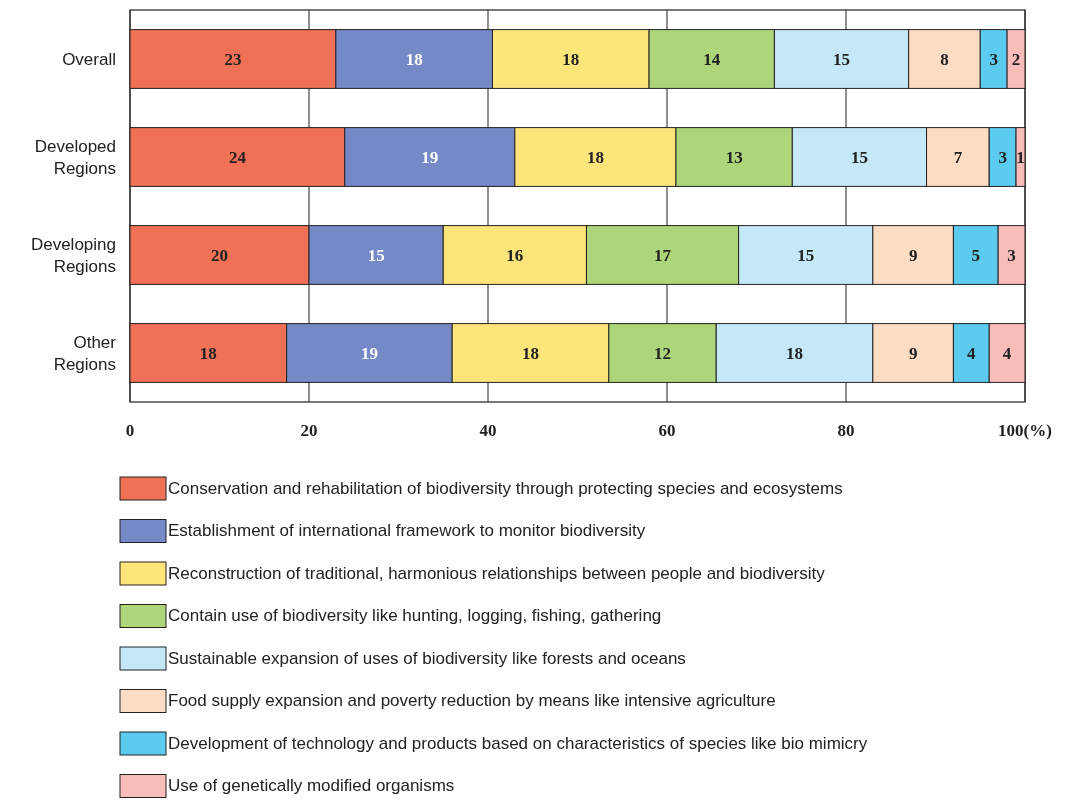 The image size is (1076, 800). I want to click on data-label: 14, so click(712, 59).